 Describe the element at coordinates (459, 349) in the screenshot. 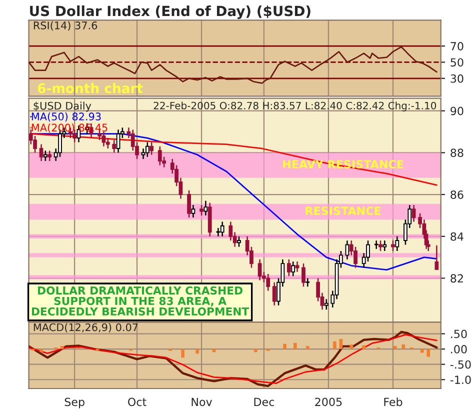

I see `y-tick-label: .00` at that location.